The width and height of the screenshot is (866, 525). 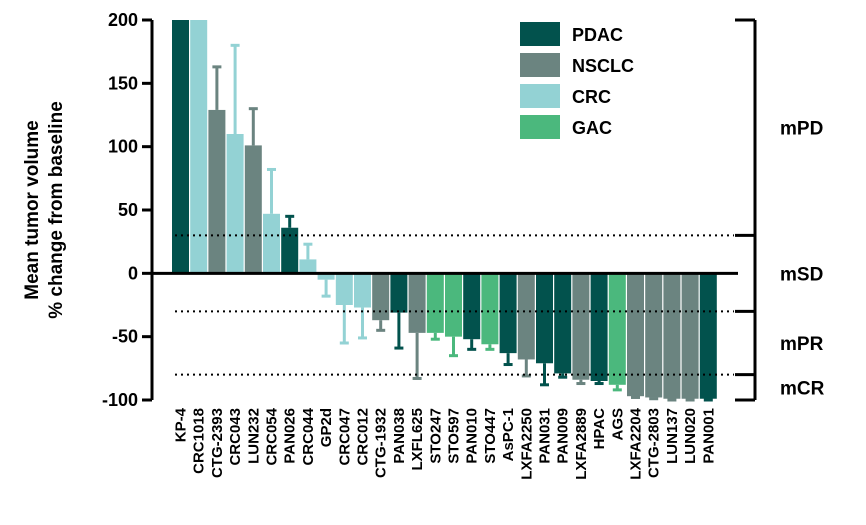 I want to click on x-tick-label-lxfa2204: LXFA2204, so click(x=636, y=443).